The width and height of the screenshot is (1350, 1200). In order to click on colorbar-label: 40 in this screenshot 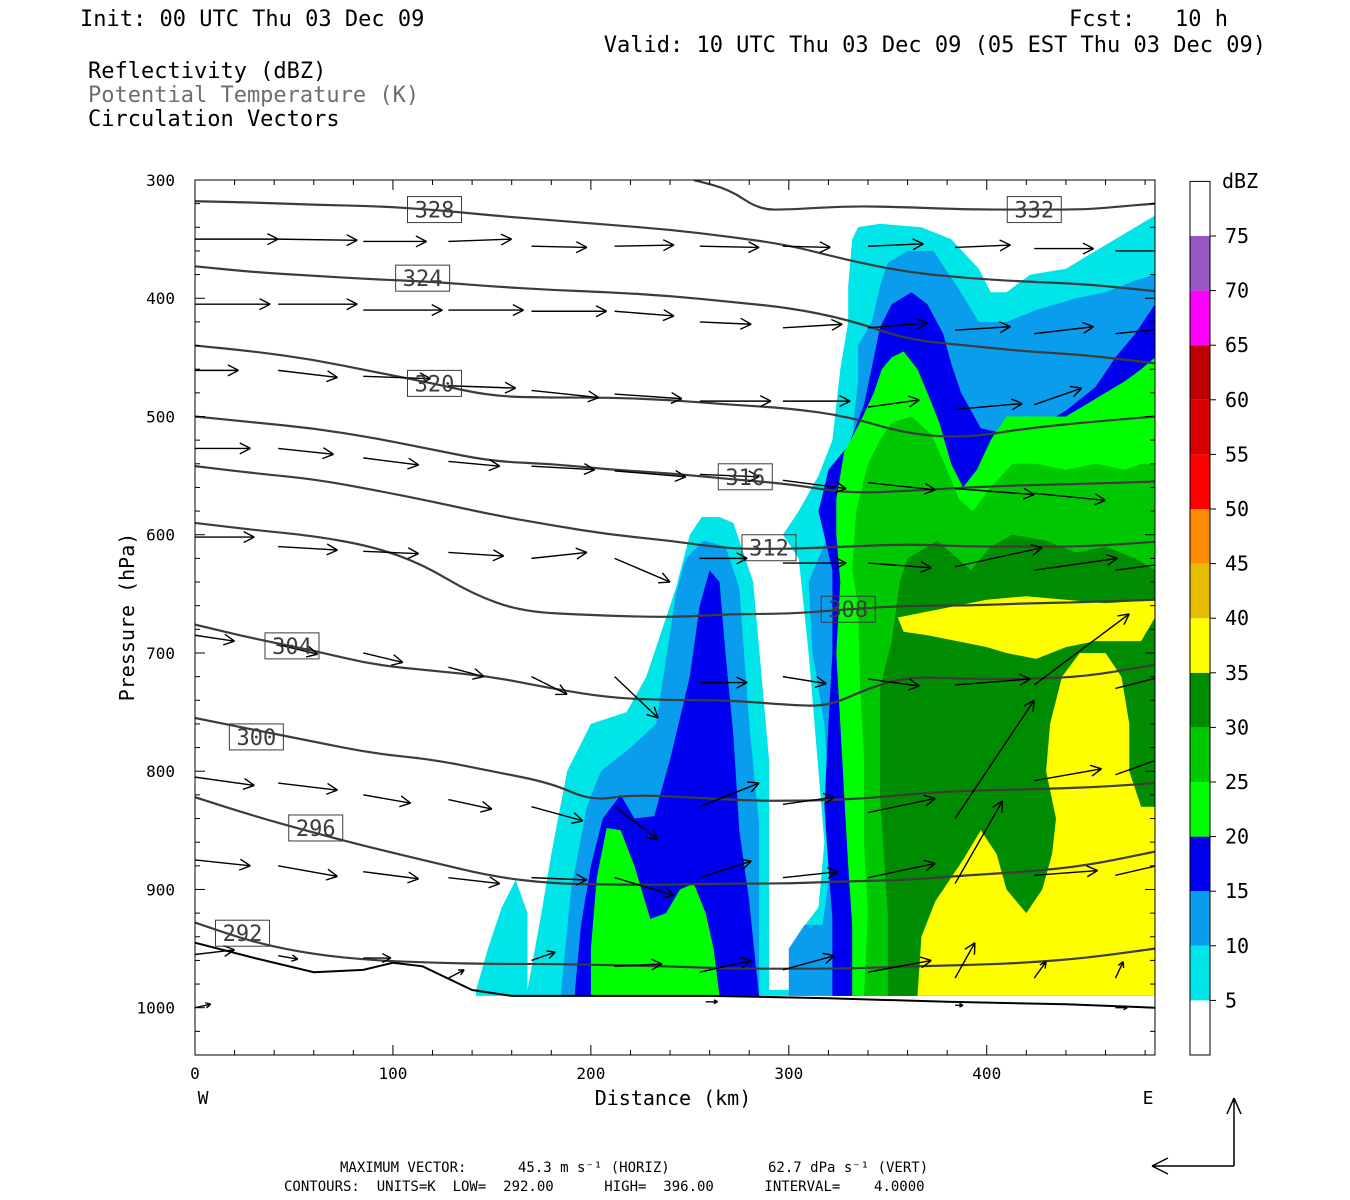, I will do `click(1237, 618)`.